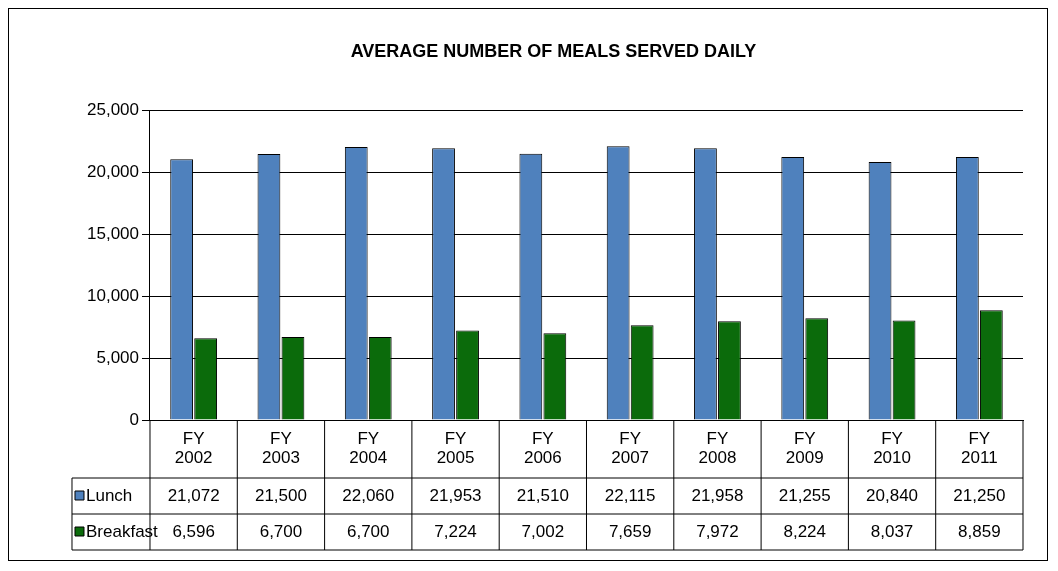 Image resolution: width=1058 pixels, height=571 pixels. Describe the element at coordinates (630, 495) in the screenshot. I see `data-label: 22,115` at that location.